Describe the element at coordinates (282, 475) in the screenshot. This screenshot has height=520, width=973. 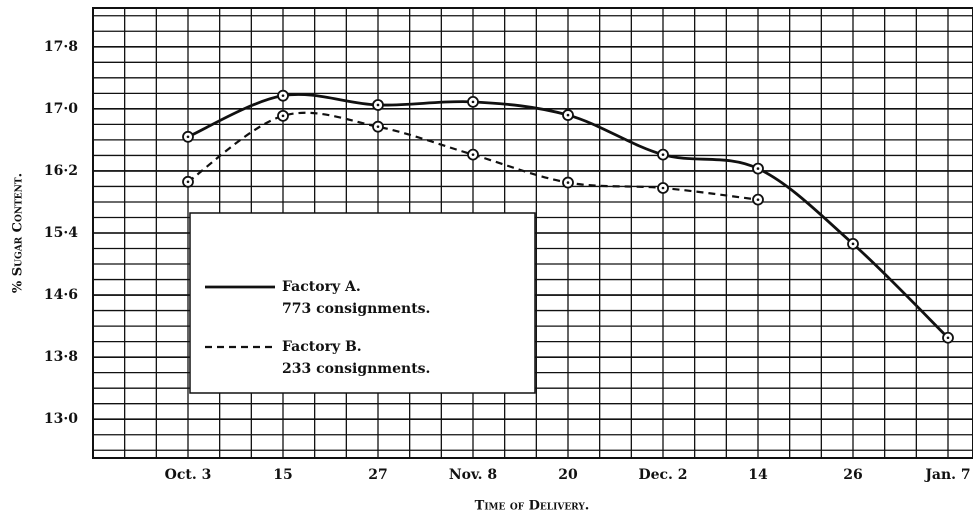
I see `x-tick-label: 15` at that location.